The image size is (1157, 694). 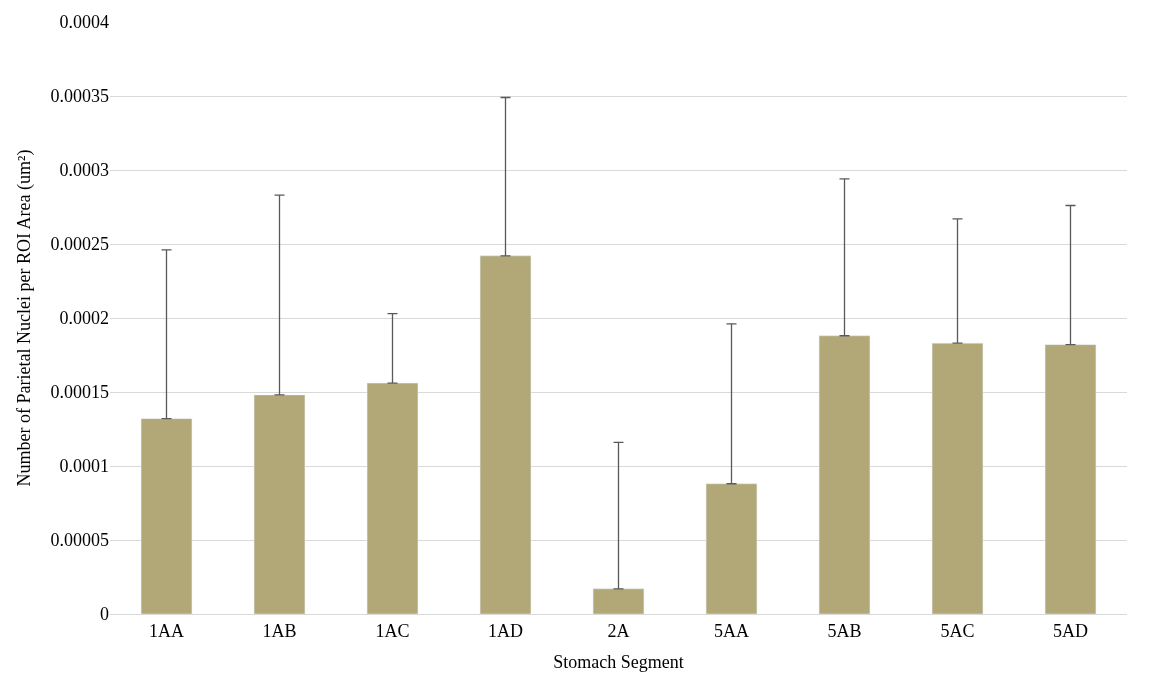 What do you see at coordinates (84, 318) in the screenshot?
I see `y-tick-label: 0.0002` at bounding box center [84, 318].